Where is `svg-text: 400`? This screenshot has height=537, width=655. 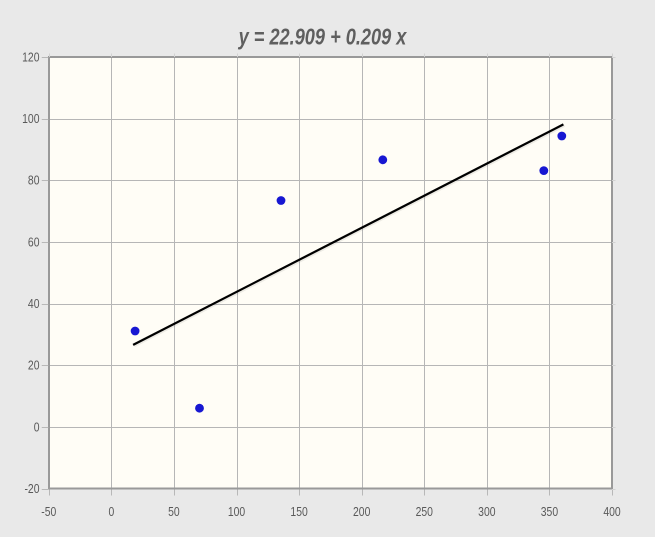
svg-text: 400 is located at coordinates (612, 512).